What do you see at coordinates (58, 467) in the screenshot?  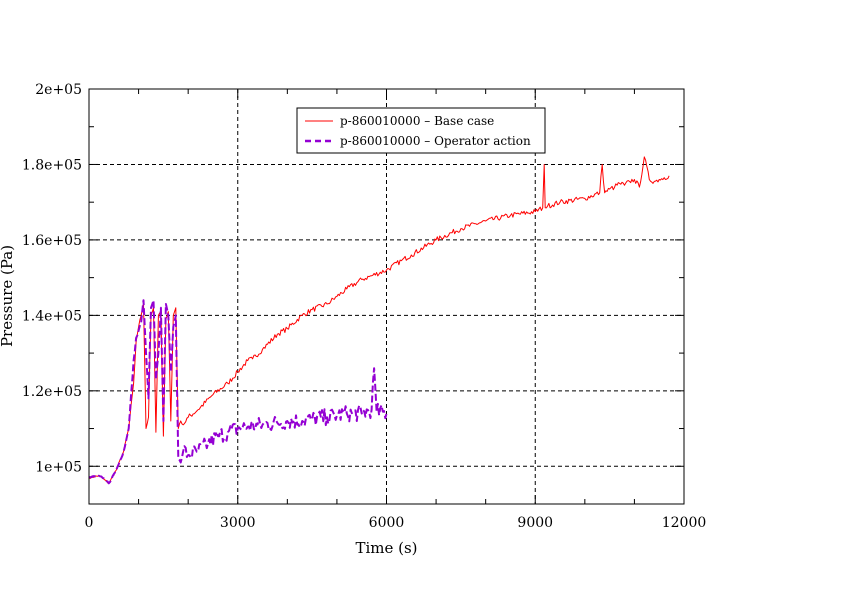 I see `y-tick-label: 1e+05` at bounding box center [58, 467].